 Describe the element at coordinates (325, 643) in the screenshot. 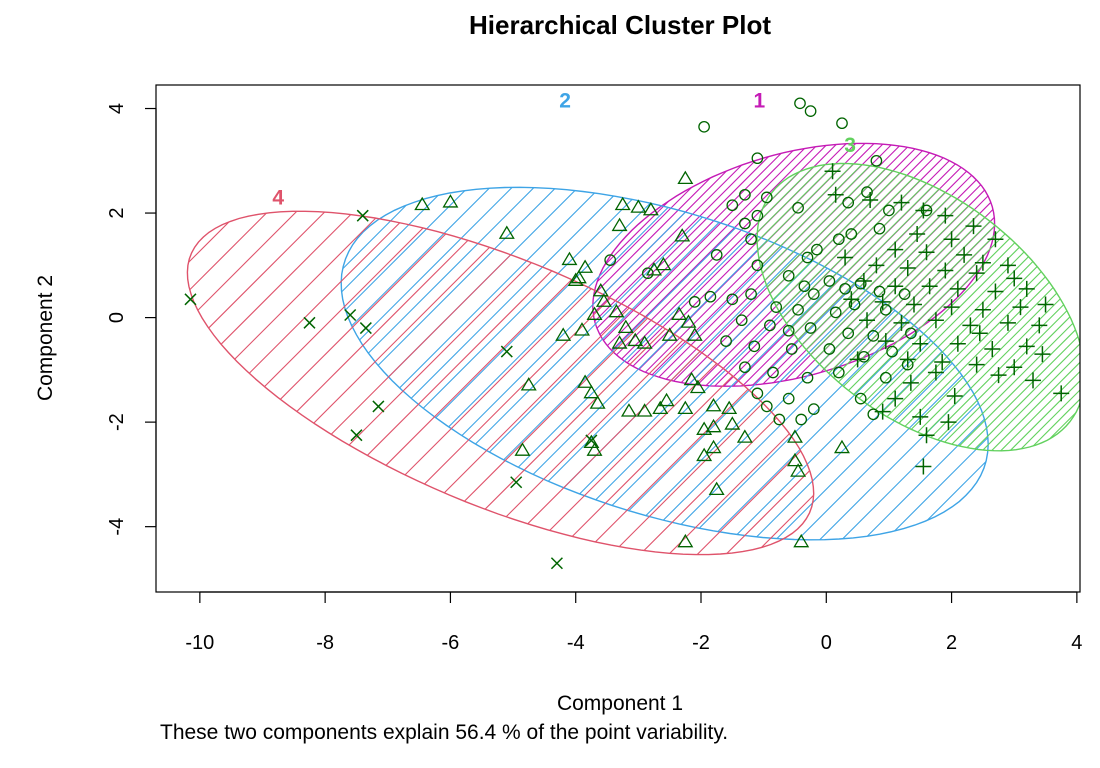

I see `x-tick-label: -8` at that location.